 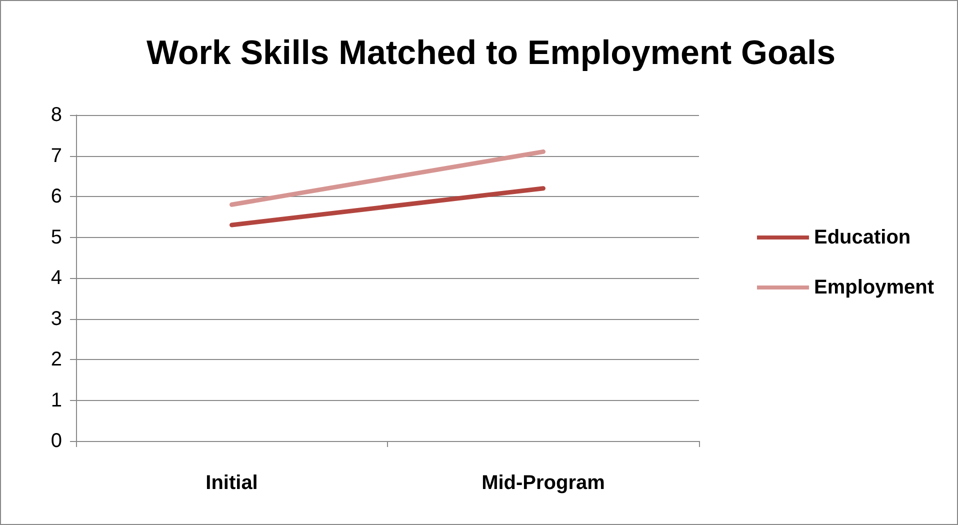 I want to click on y-tick-label: 6, so click(x=56, y=197).